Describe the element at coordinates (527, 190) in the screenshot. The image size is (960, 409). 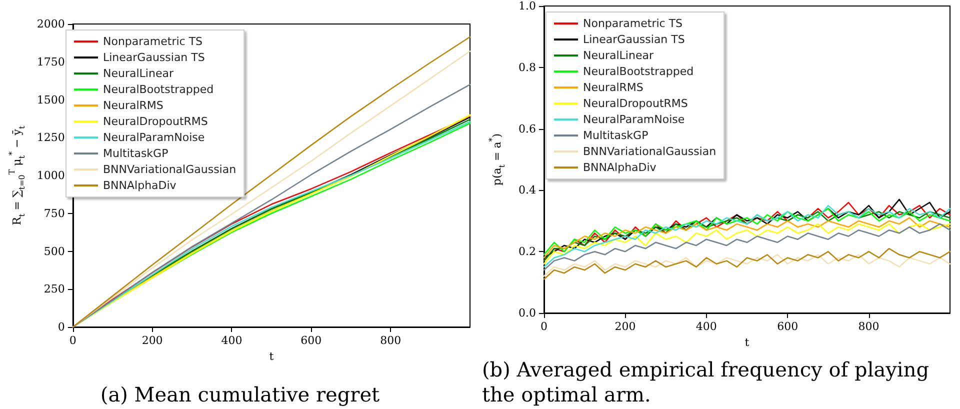
I see `y-tick-label: 0.4` at that location.